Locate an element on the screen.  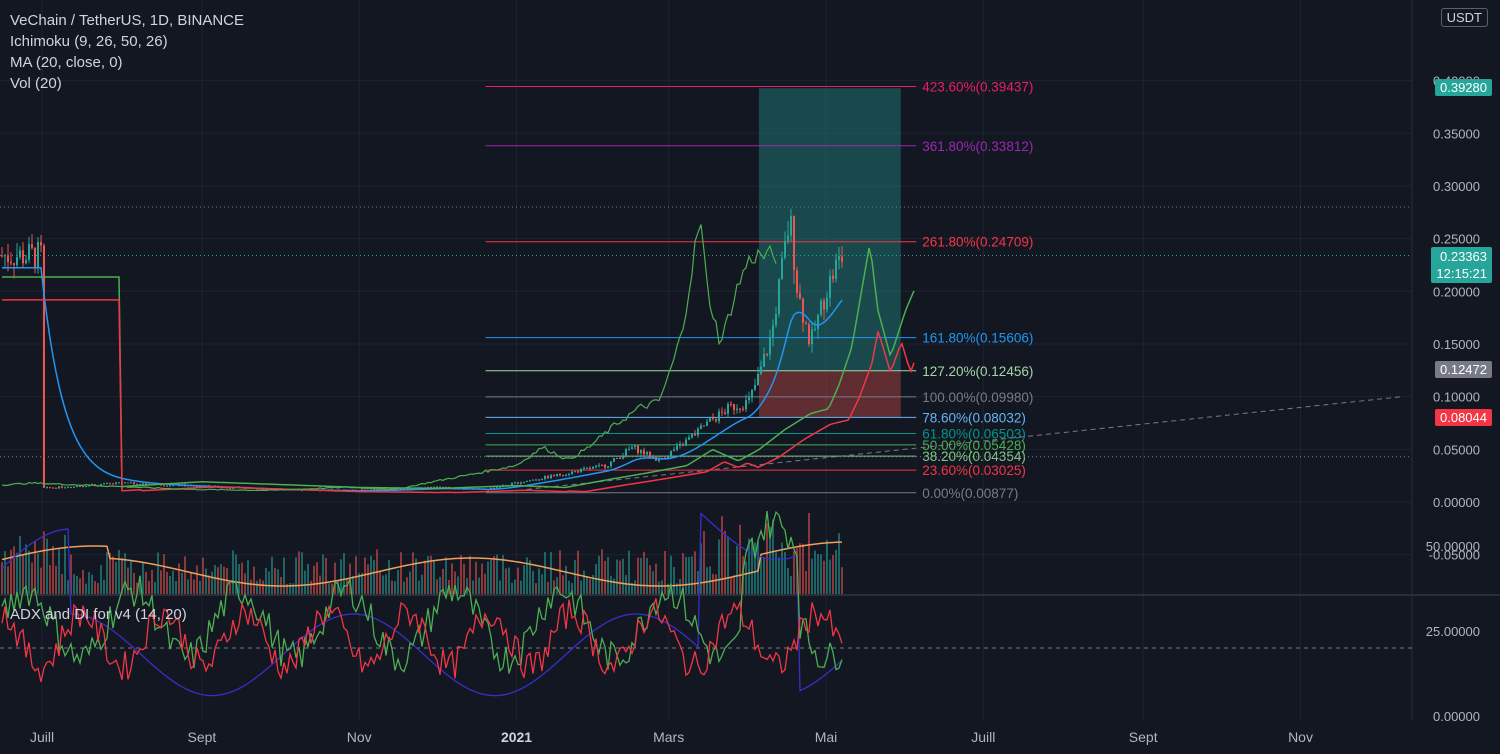
fib-label: 361.80%(0.33812) is located at coordinates (977, 146).